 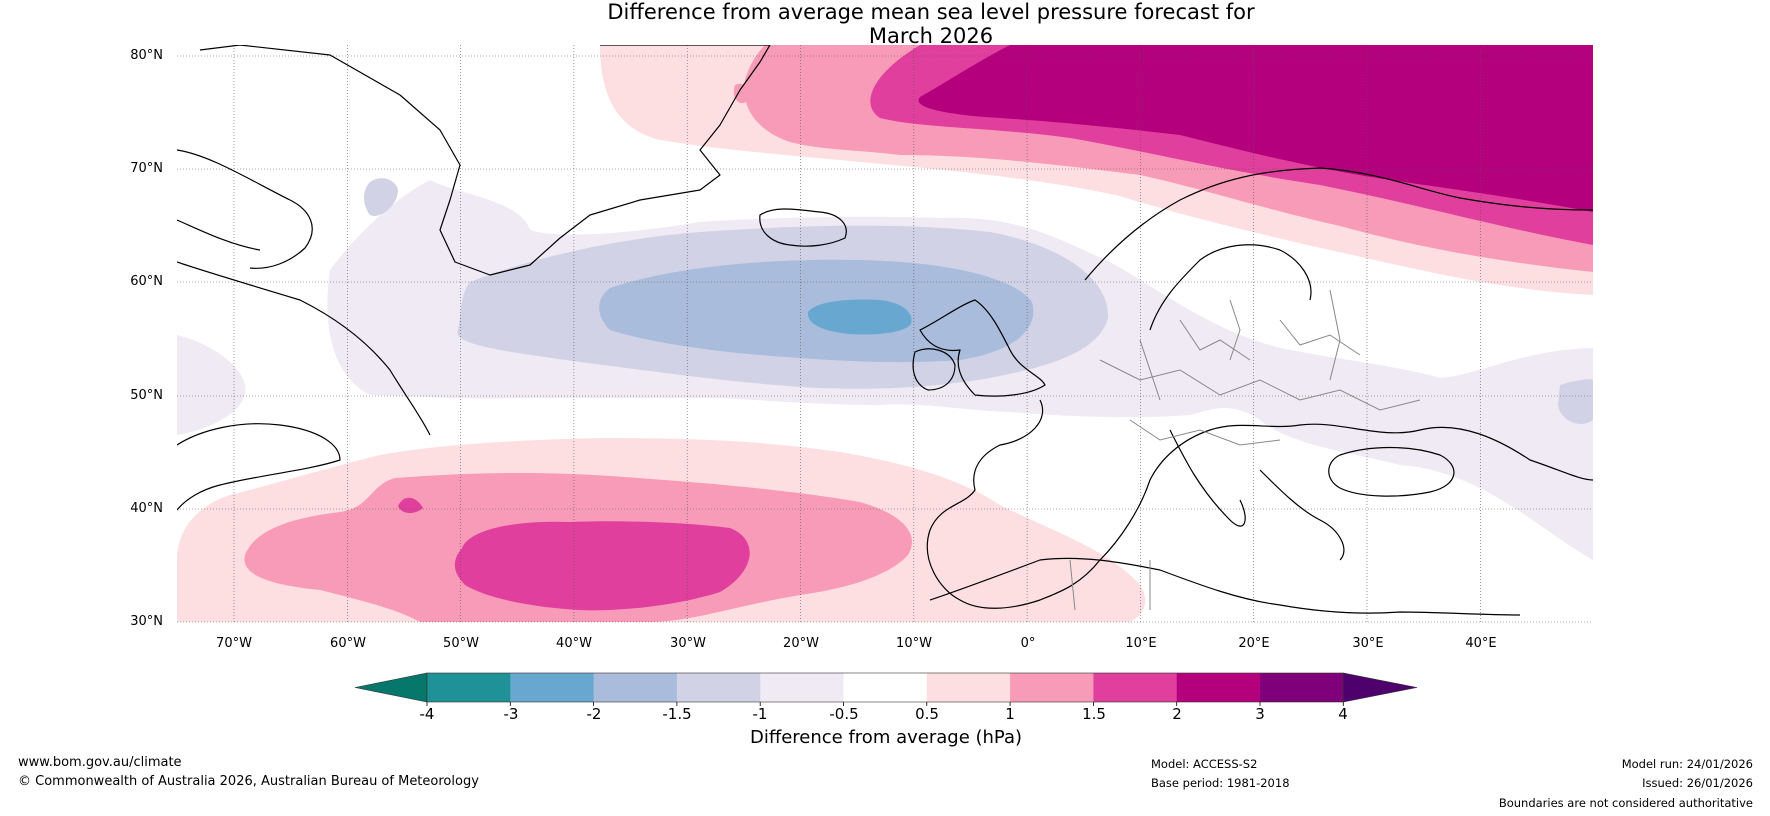 I want to click on colorbar-tick-label: 1.5, so click(x=1094, y=714).